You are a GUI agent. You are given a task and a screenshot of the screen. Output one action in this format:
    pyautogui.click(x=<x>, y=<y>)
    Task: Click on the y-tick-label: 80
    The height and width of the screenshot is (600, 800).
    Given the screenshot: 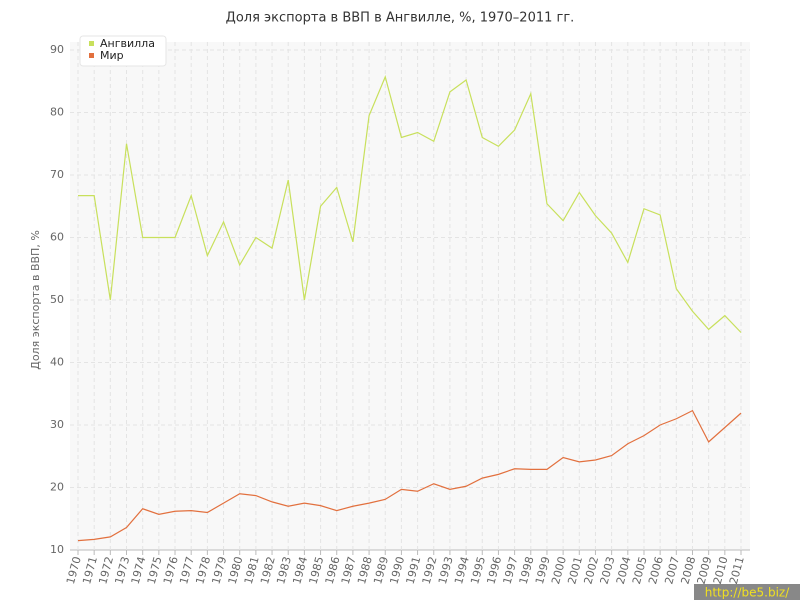 What is the action you would take?
    pyautogui.click(x=57, y=112)
    